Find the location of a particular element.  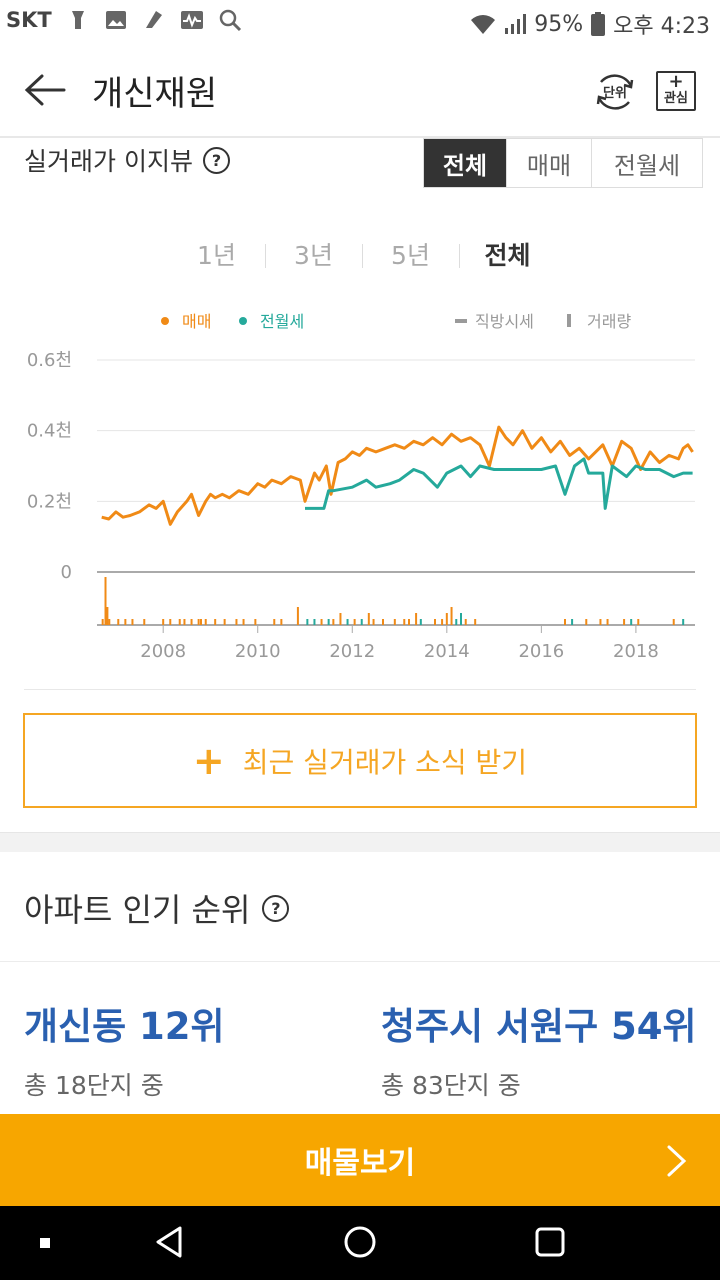

nav-recent-apps-icon is located at coordinates (550, 1242).